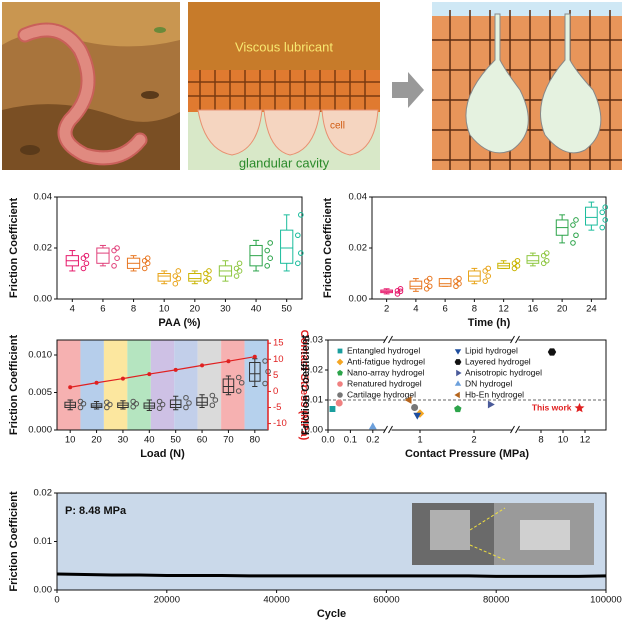 This screenshot has width=630, height=625. Describe the element at coordinates (487, 534) in the screenshot. I see `inset-connector` at that location.